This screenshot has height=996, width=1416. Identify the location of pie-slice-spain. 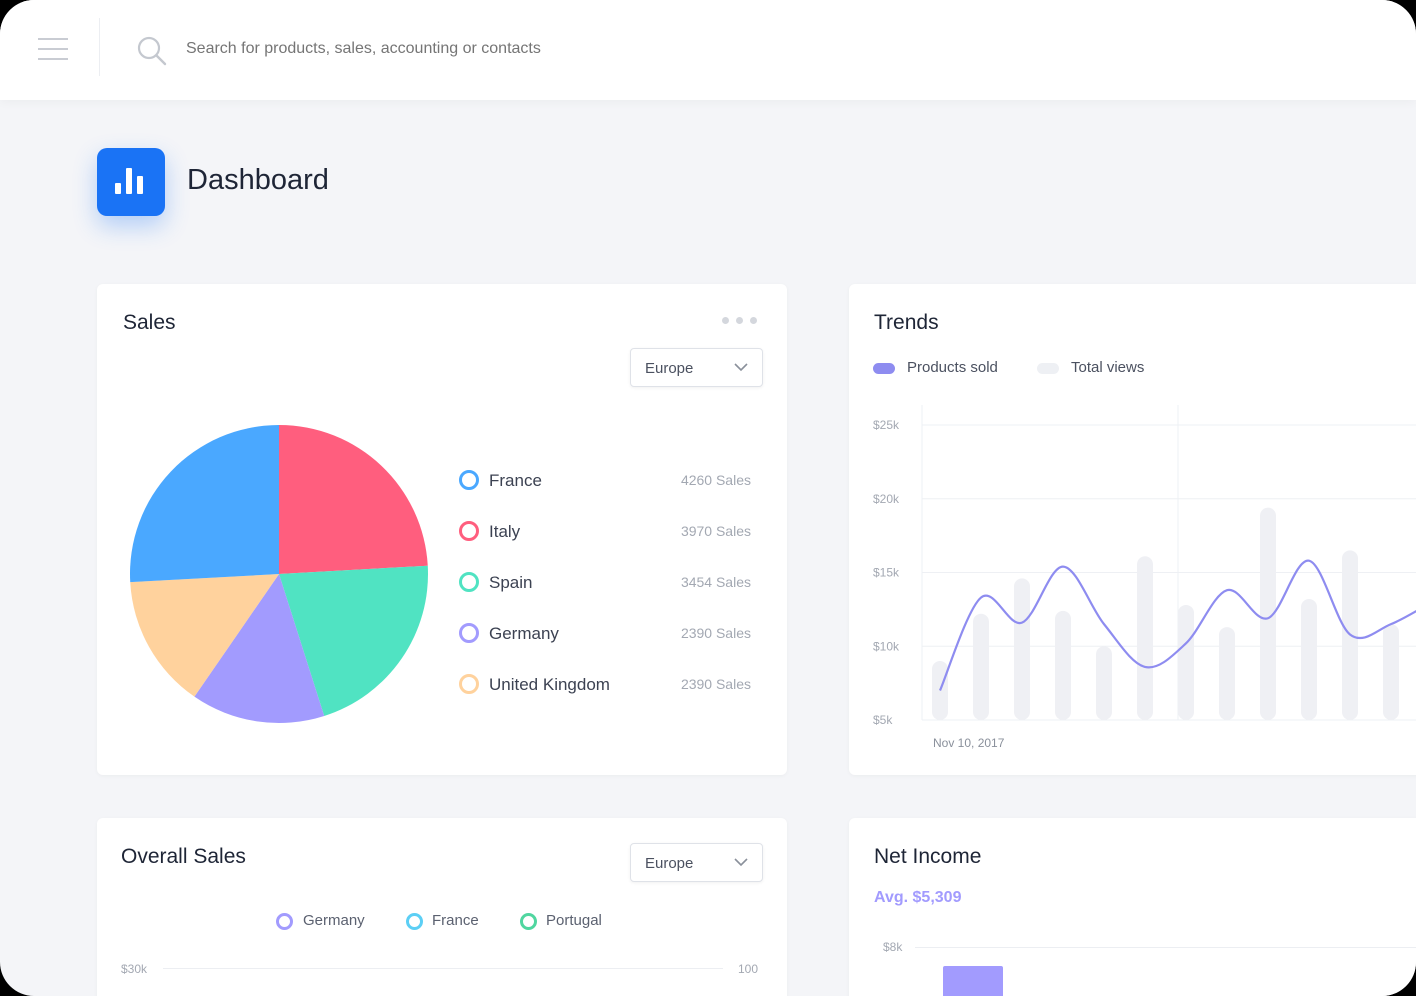
(353, 640).